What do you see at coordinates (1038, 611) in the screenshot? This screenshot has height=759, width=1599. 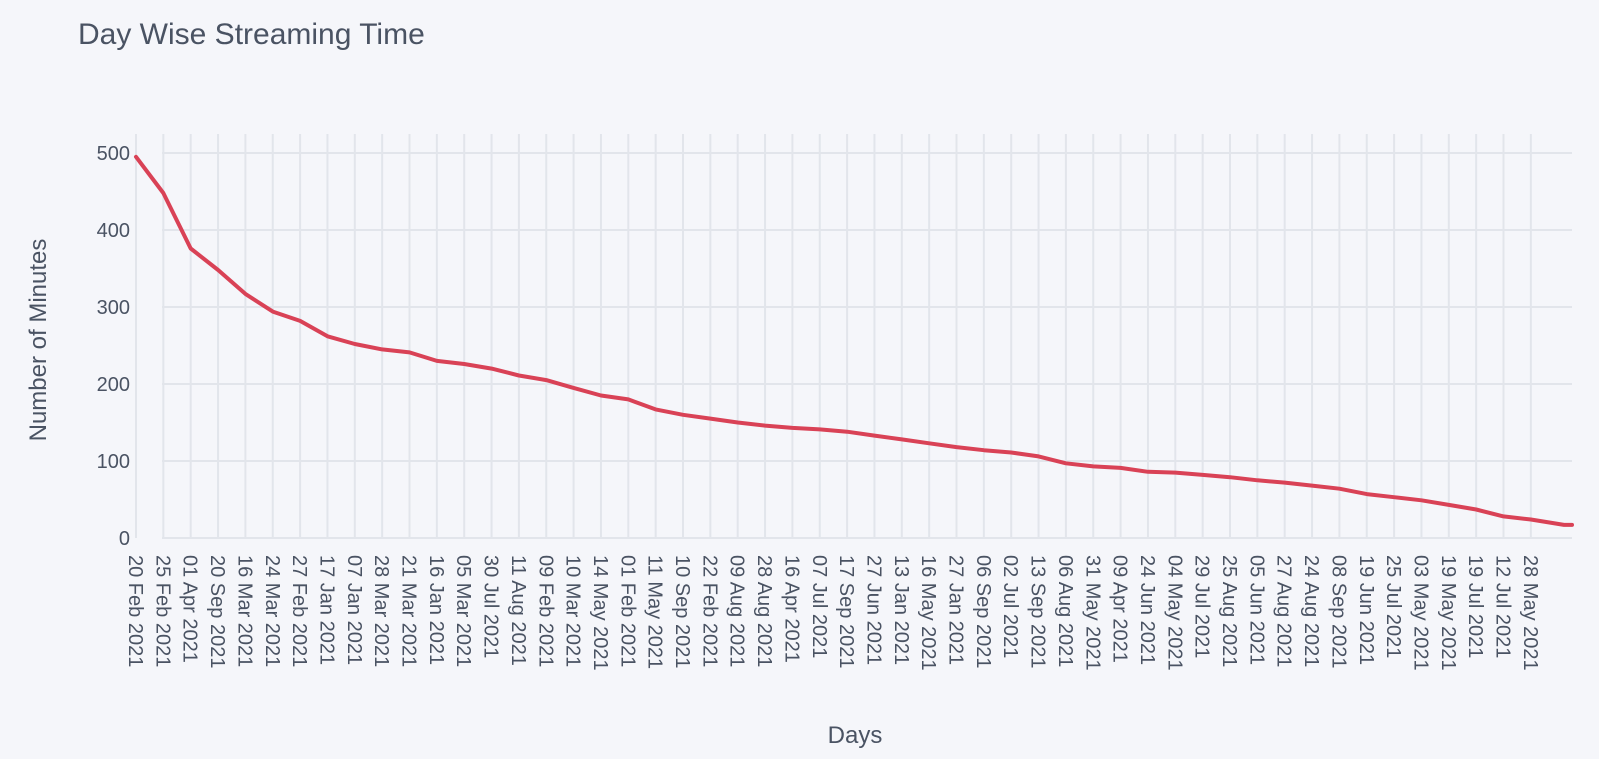 I see `x-tick-label: 13 Sep 2021` at bounding box center [1038, 611].